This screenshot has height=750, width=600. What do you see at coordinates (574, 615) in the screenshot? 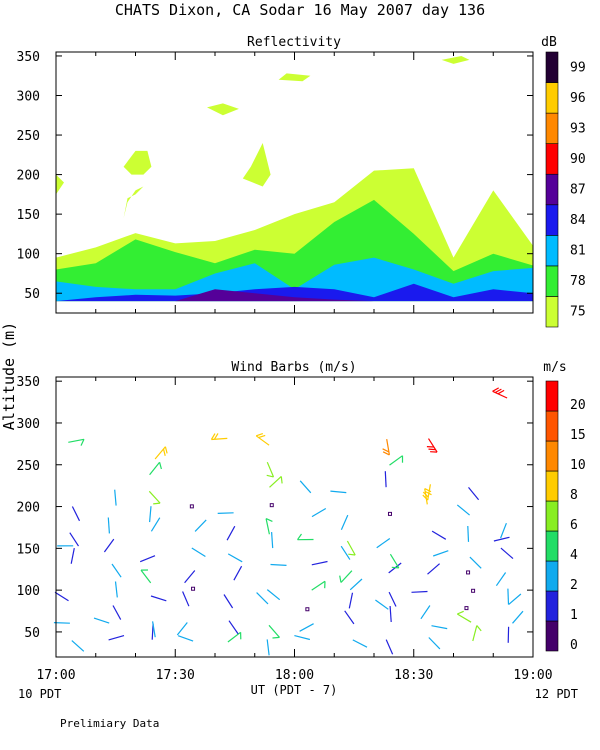
I see `wind-colorbar-label: 1` at bounding box center [574, 615].